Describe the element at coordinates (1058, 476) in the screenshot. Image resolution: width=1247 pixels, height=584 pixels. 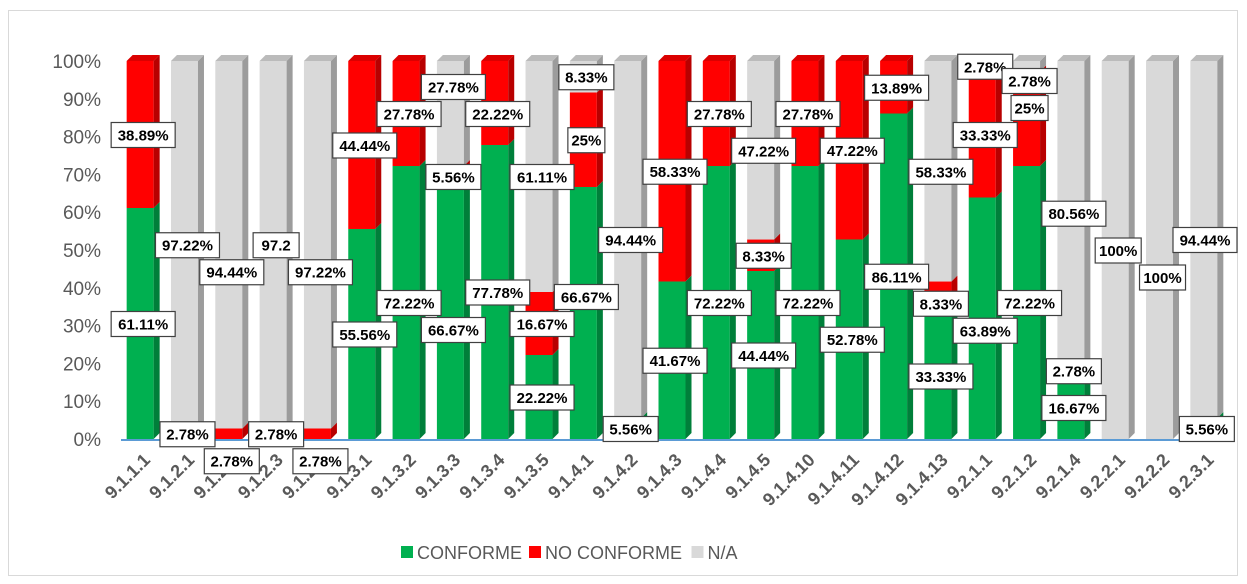
I see `x-tick-label: 9.2.1.4` at that location.